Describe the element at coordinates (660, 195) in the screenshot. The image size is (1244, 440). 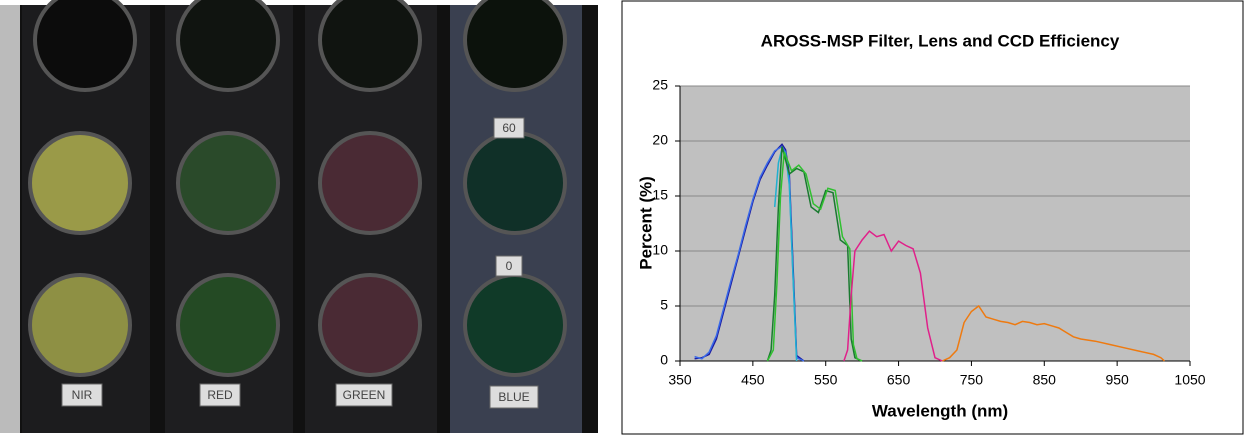
I see `y-tick-label: 15` at that location.